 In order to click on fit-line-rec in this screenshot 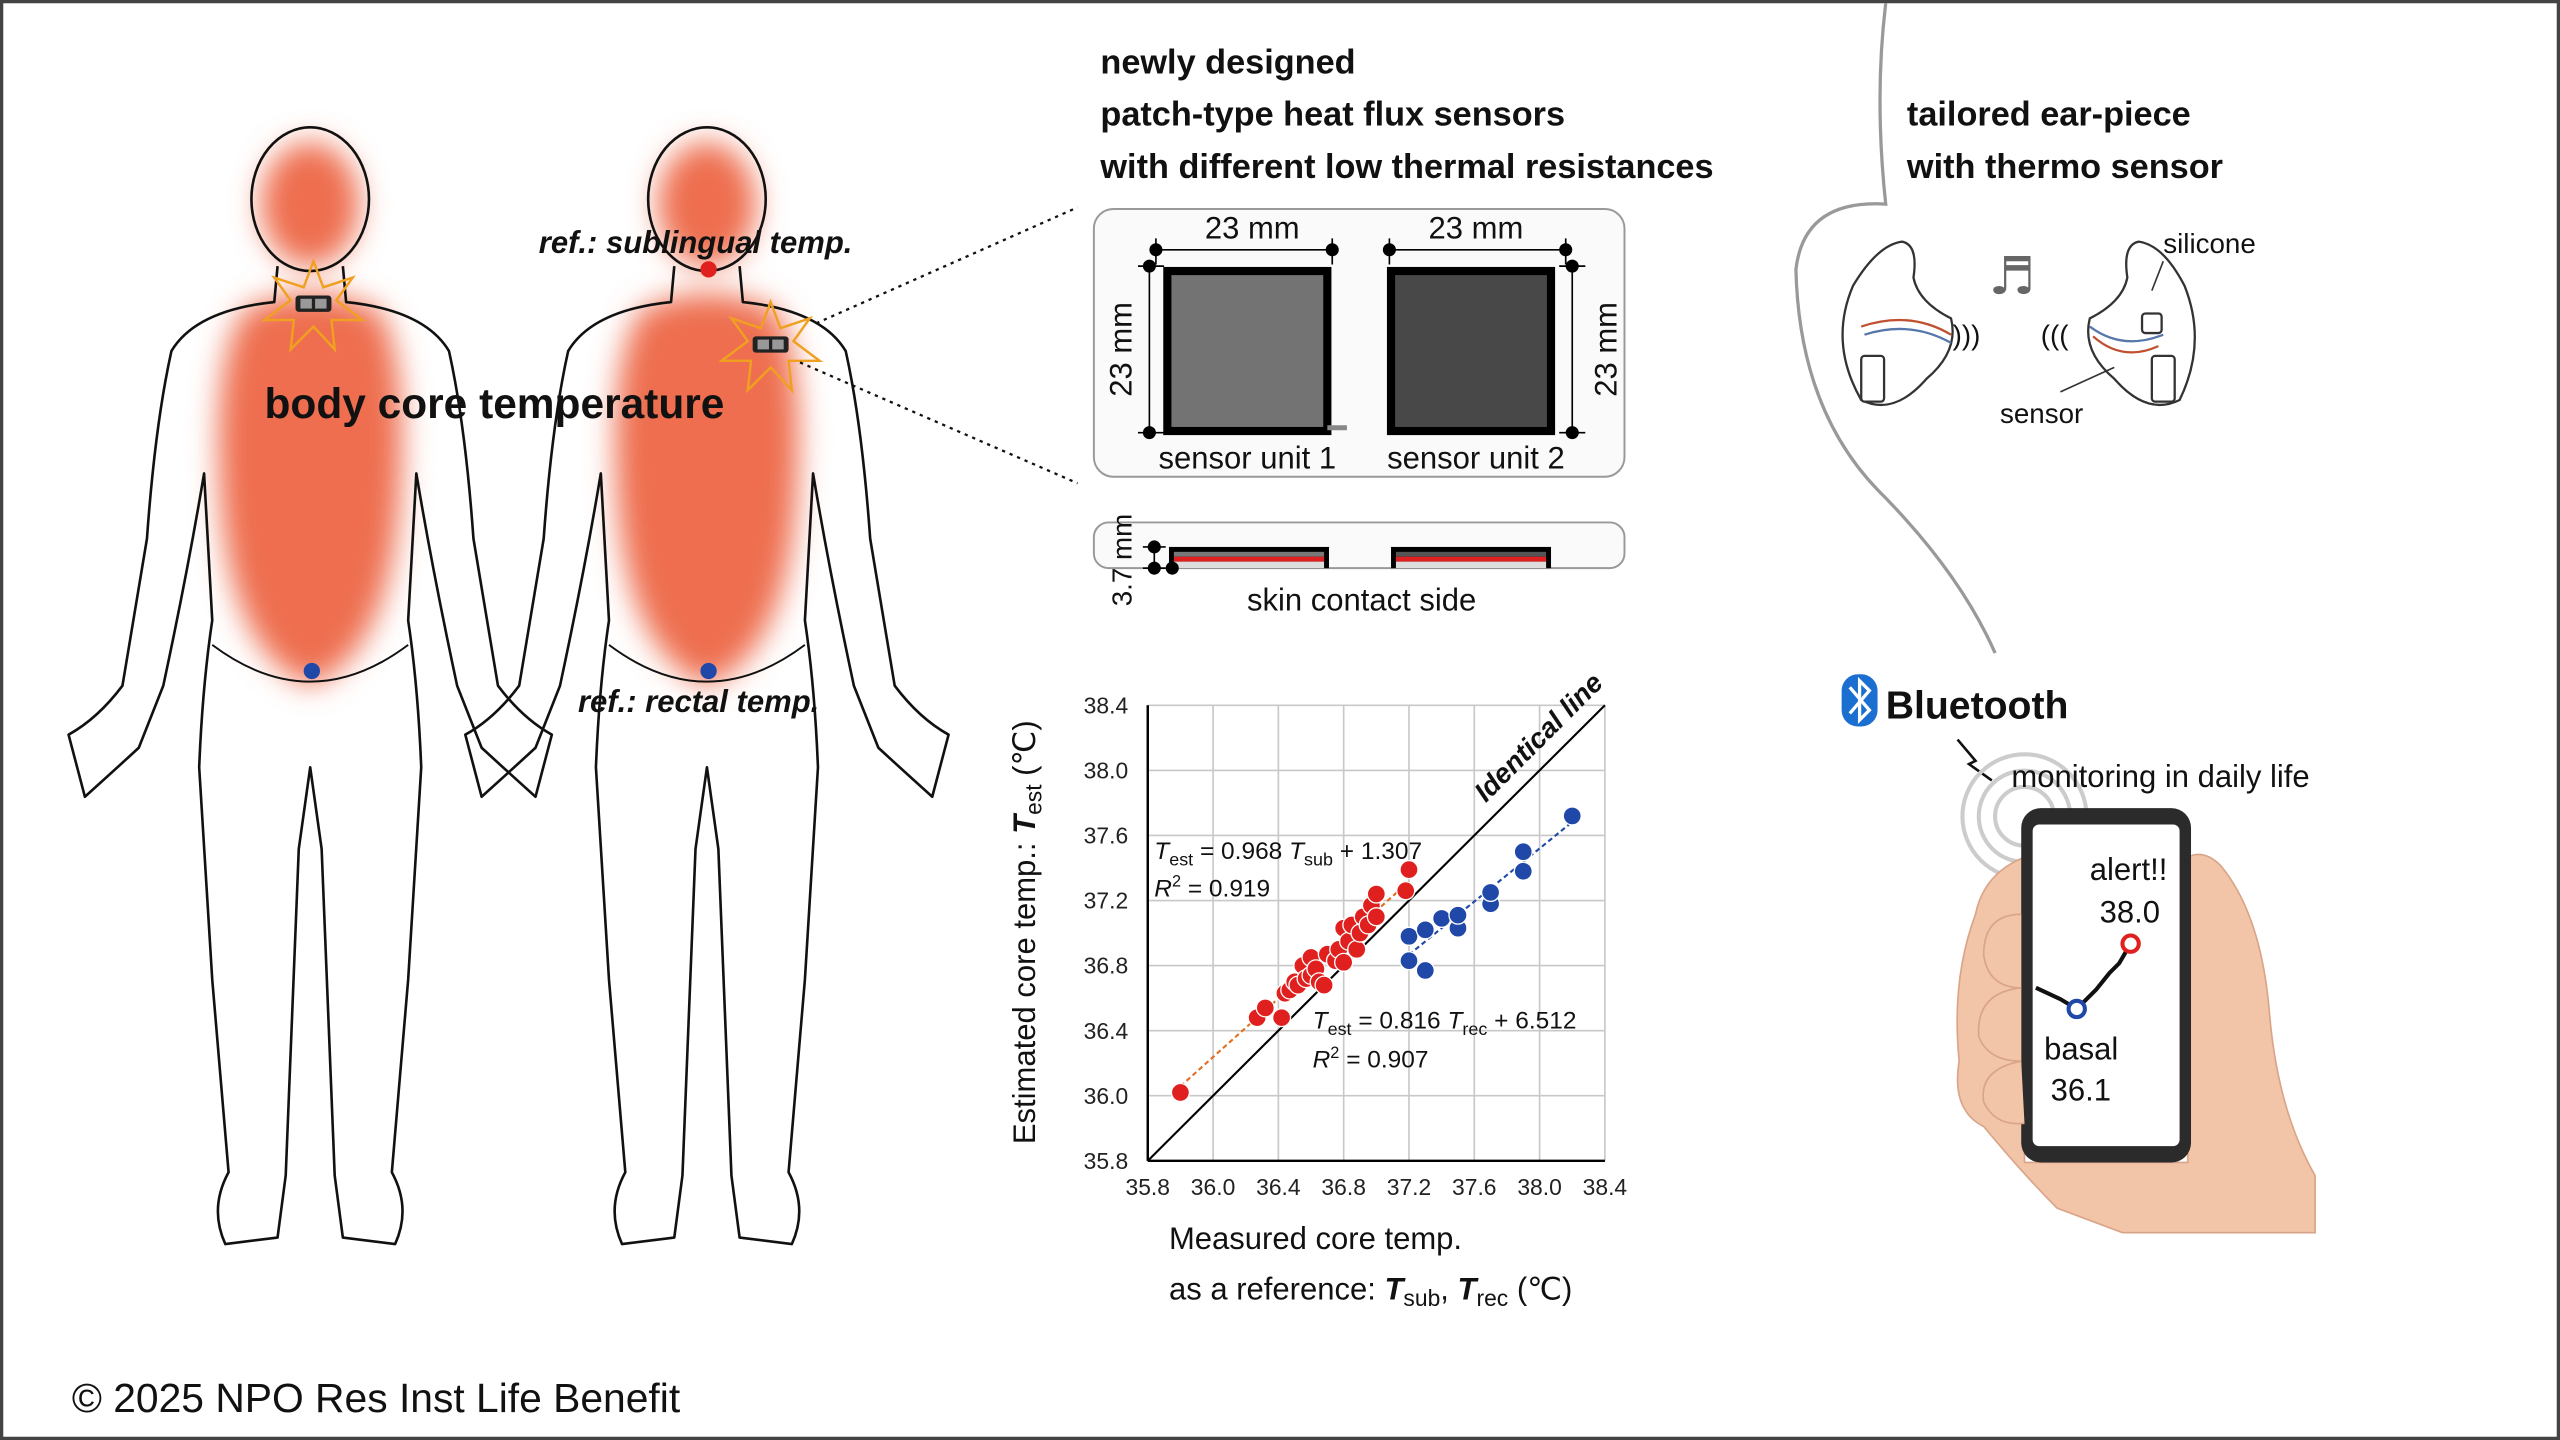, I will do `click(1490, 888)`.